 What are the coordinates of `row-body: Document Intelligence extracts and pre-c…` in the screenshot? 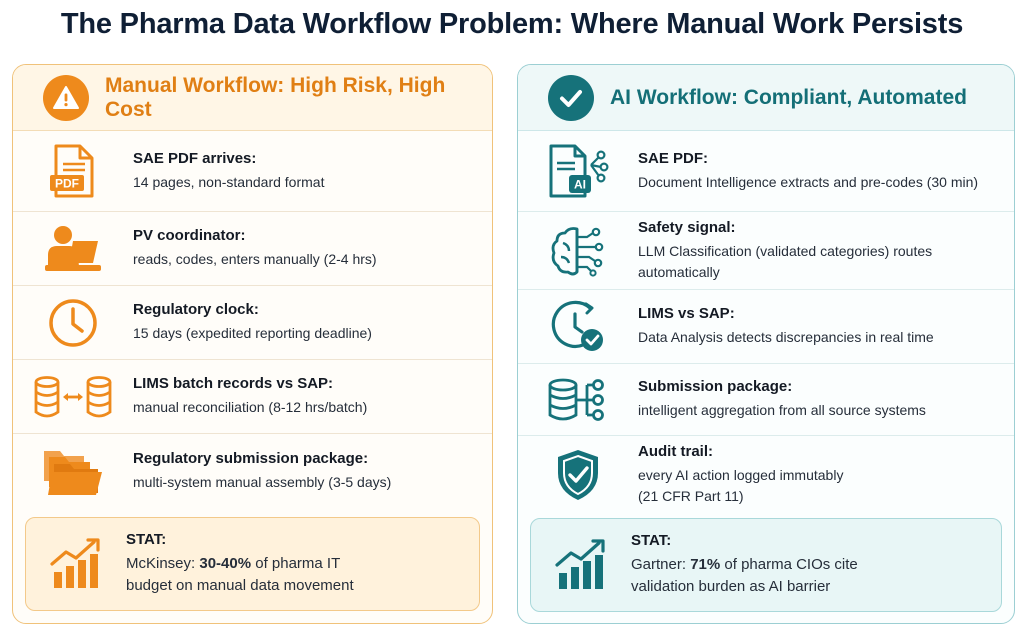 It's located at (808, 181).